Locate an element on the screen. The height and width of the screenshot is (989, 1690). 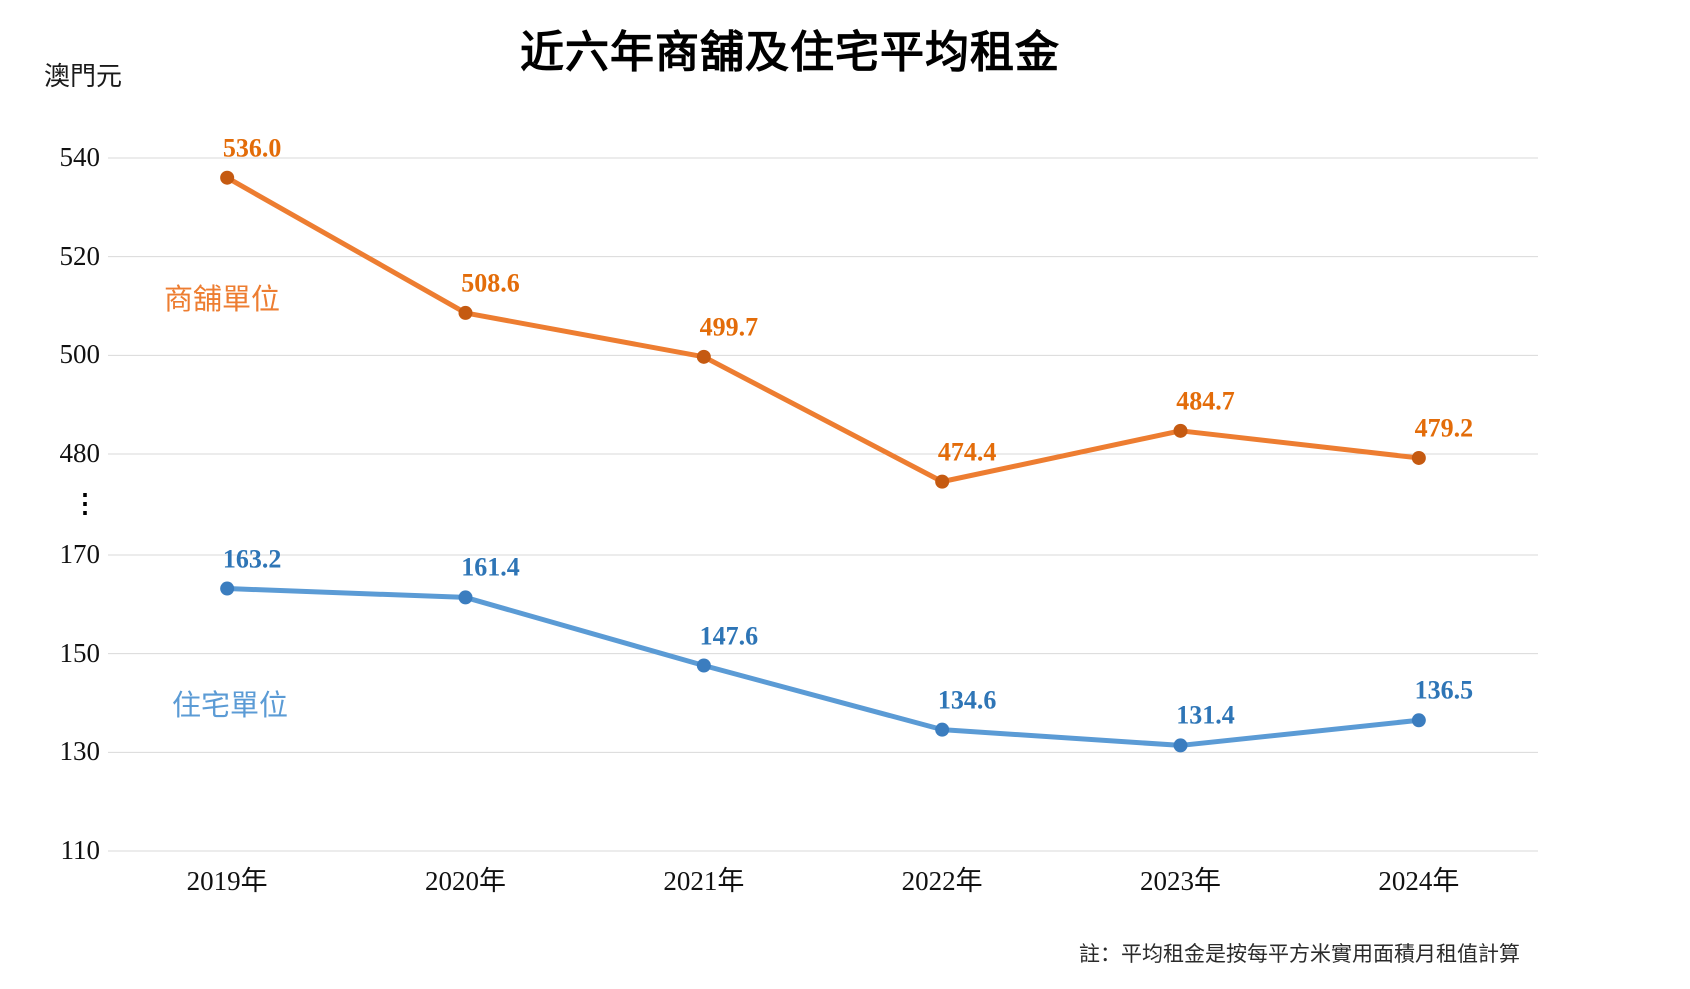
marker-shops-2022年 is located at coordinates (942, 481).